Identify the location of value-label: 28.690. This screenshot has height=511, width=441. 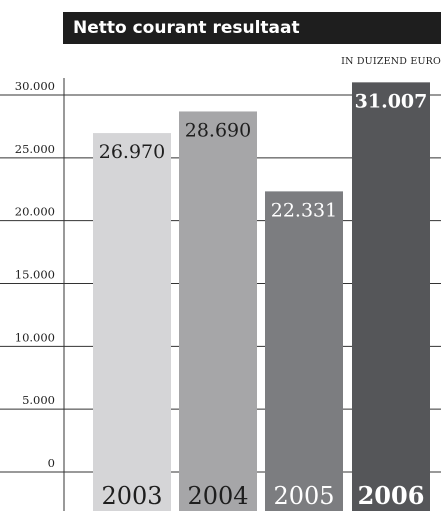
(218, 130).